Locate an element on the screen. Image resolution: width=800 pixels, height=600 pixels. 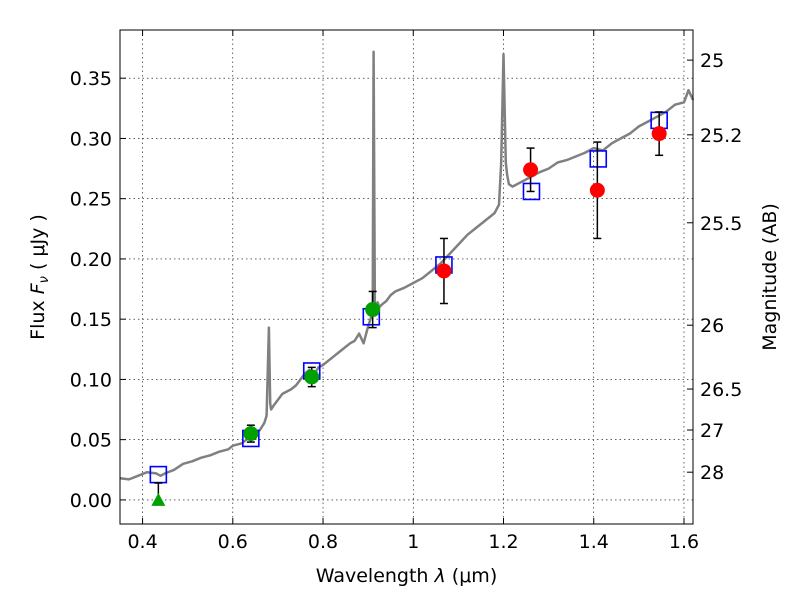
y-axis-label-unit: ( μJy ) is located at coordinates (38, 245).